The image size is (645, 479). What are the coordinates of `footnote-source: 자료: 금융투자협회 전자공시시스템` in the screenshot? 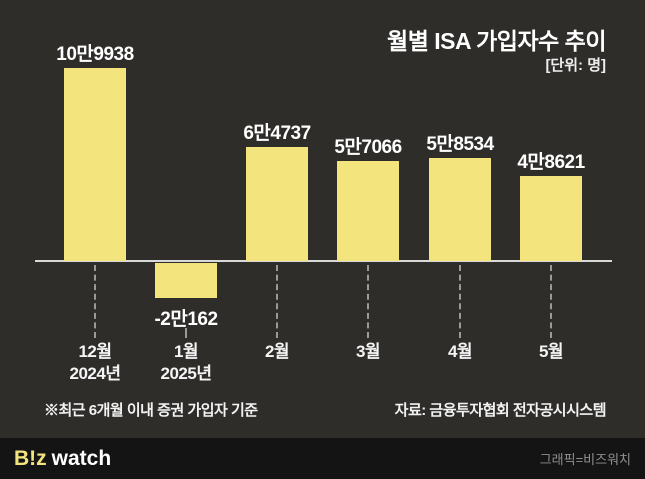 It's located at (500, 410).